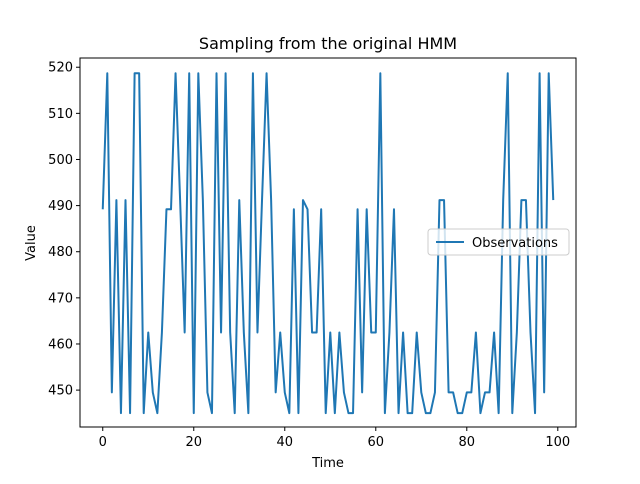 This screenshot has height=484, width=640. I want to click on y-tick-label: 470, so click(60, 298).